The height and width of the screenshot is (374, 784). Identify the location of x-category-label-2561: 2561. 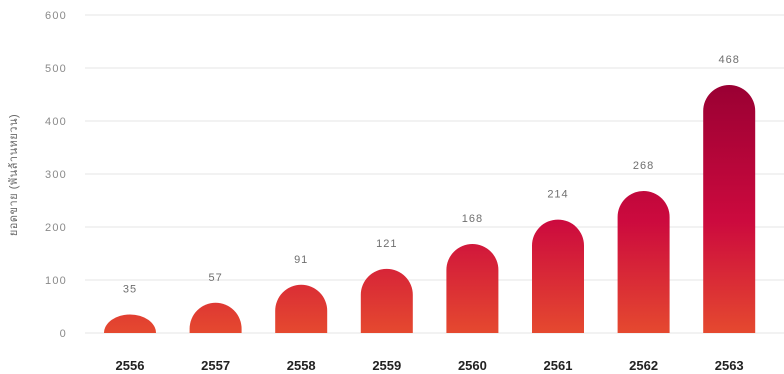
(558, 365).